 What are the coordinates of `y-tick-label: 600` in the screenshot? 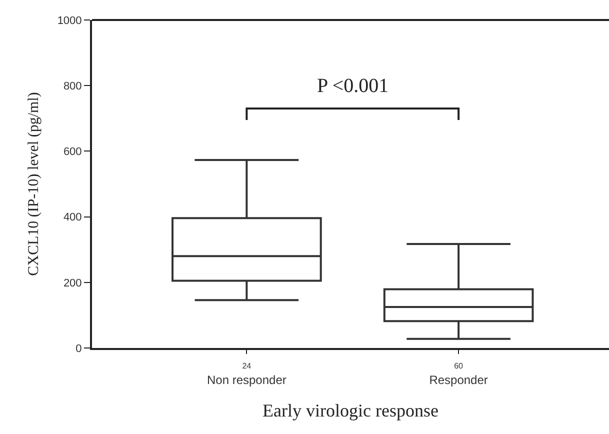 It's located at (72, 152).